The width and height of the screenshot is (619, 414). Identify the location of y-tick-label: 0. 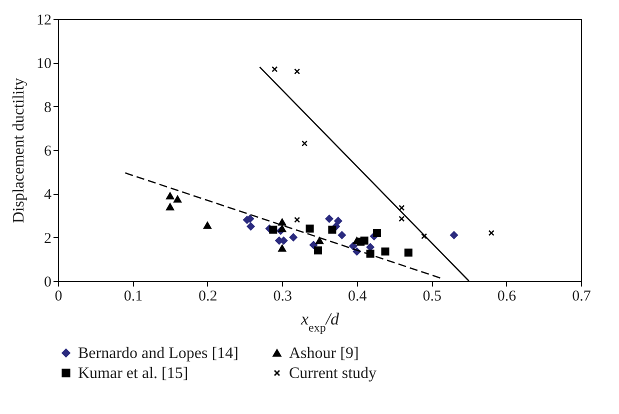
(48, 282).